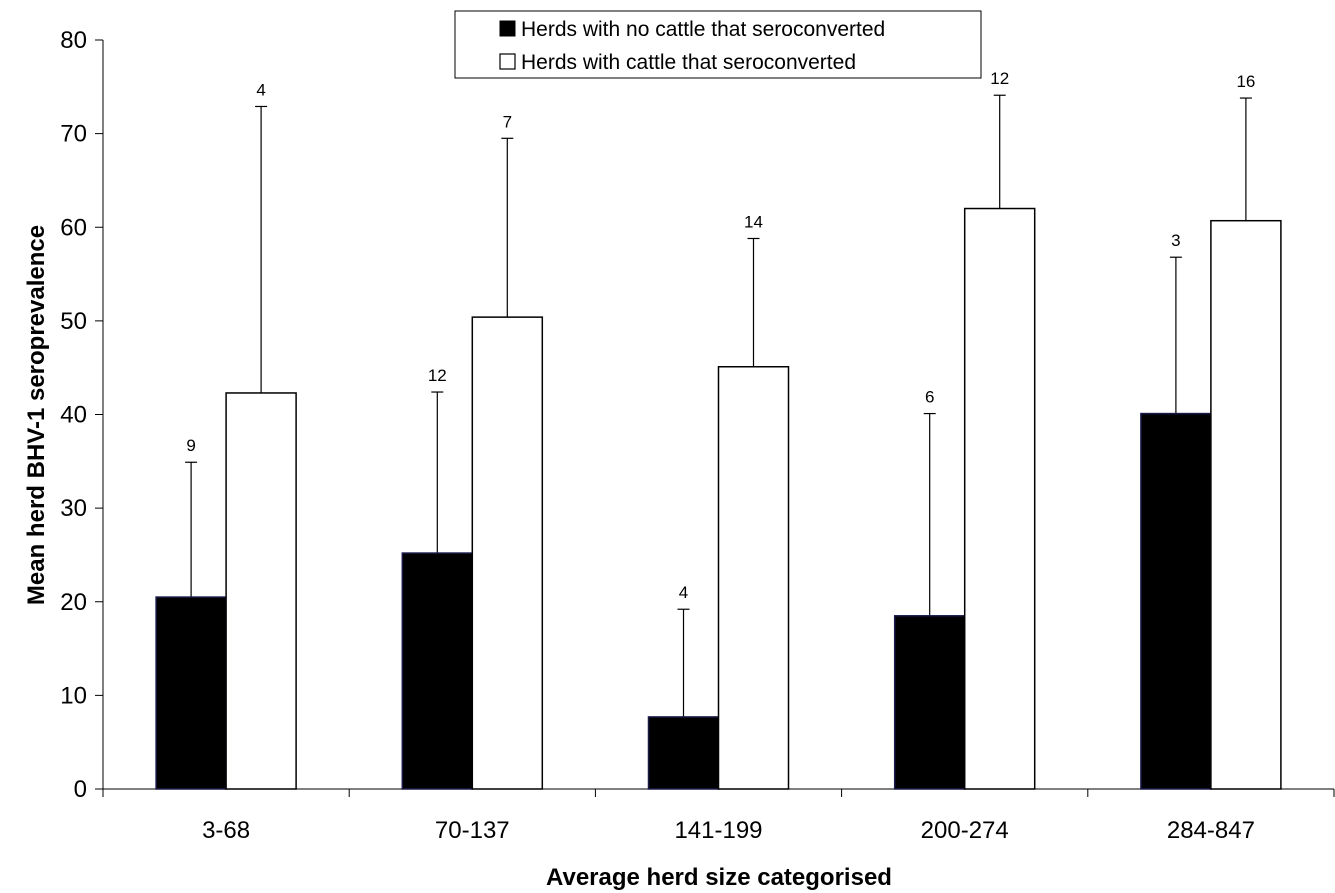  I want to click on x-axis-title: Average herd size categorised, so click(719, 877).